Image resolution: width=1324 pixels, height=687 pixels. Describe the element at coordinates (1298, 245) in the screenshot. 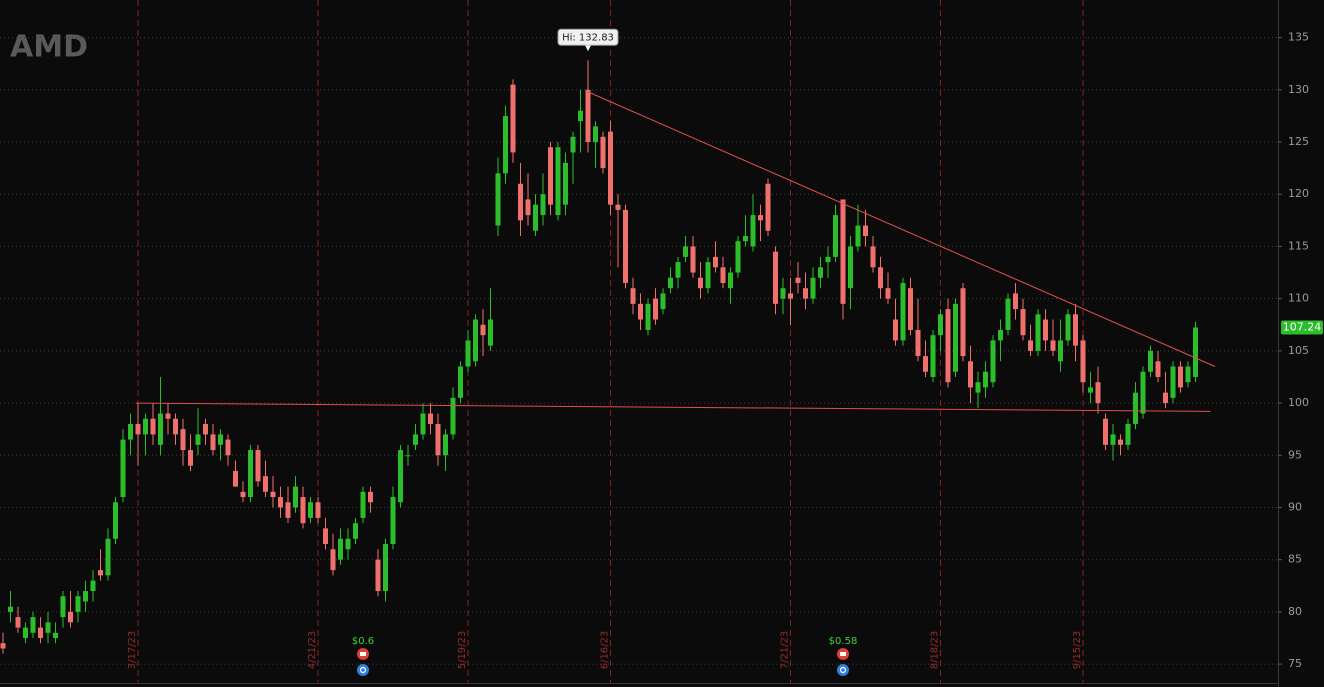

I see `y-tick-label: 115` at that location.